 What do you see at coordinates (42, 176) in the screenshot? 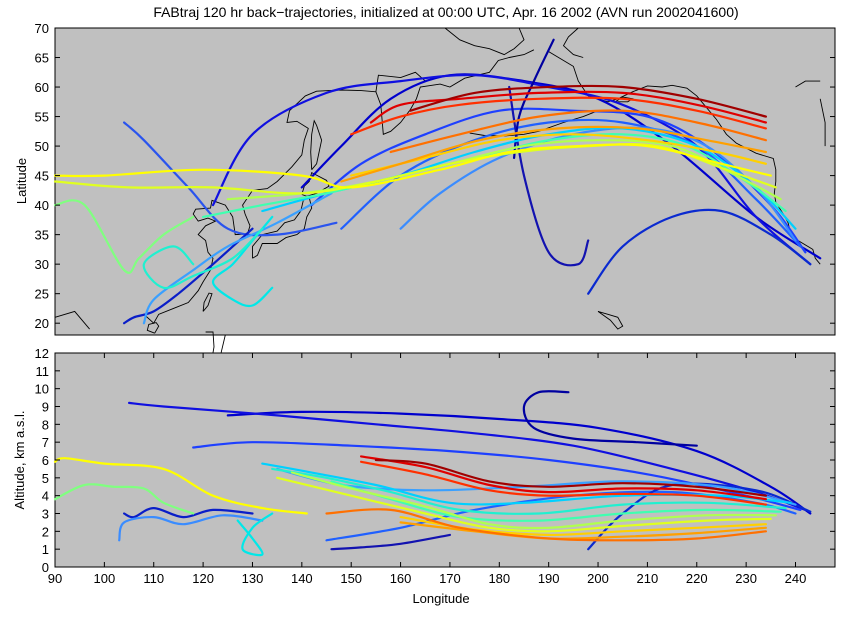
I see `map-ytick-label: 45` at bounding box center [42, 176].